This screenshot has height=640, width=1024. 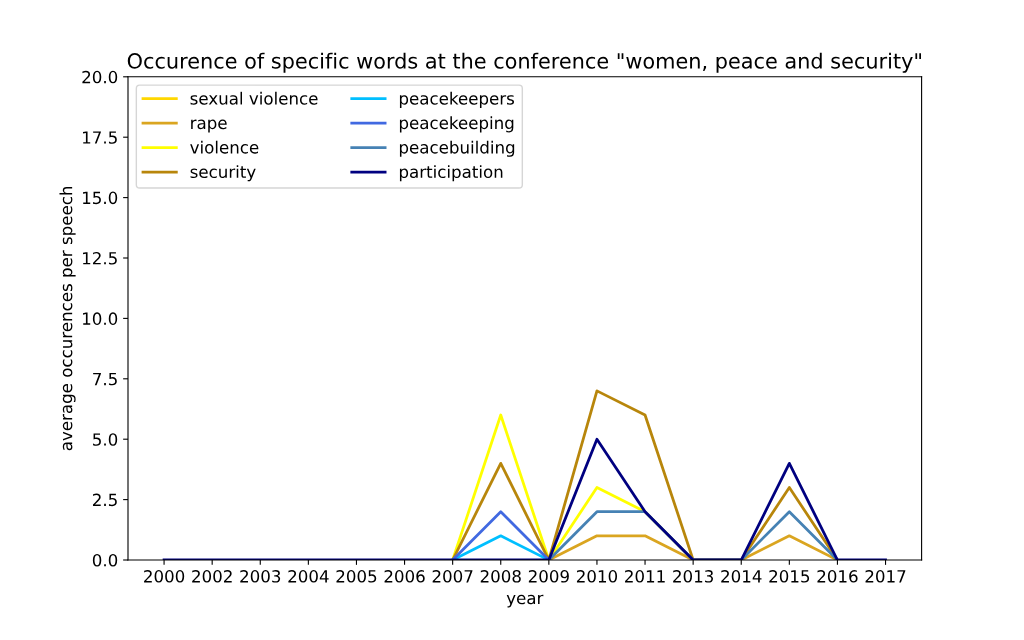 What do you see at coordinates (224, 147) in the screenshot?
I see `legend-label: violence` at bounding box center [224, 147].